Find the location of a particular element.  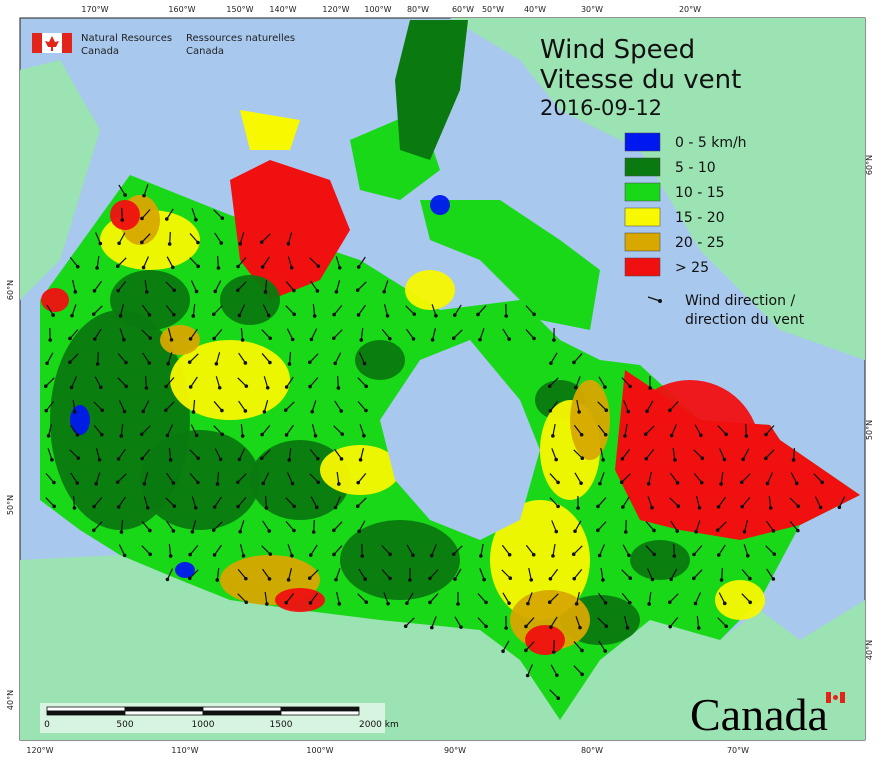

legend-label: 10 - 15 is located at coordinates (700, 193).